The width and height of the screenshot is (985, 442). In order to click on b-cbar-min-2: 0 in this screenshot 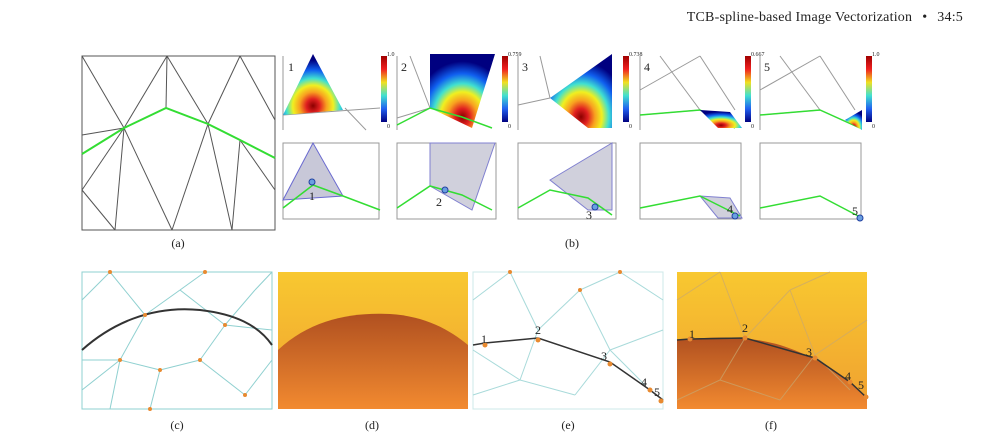, I will do `click(509, 127)`.